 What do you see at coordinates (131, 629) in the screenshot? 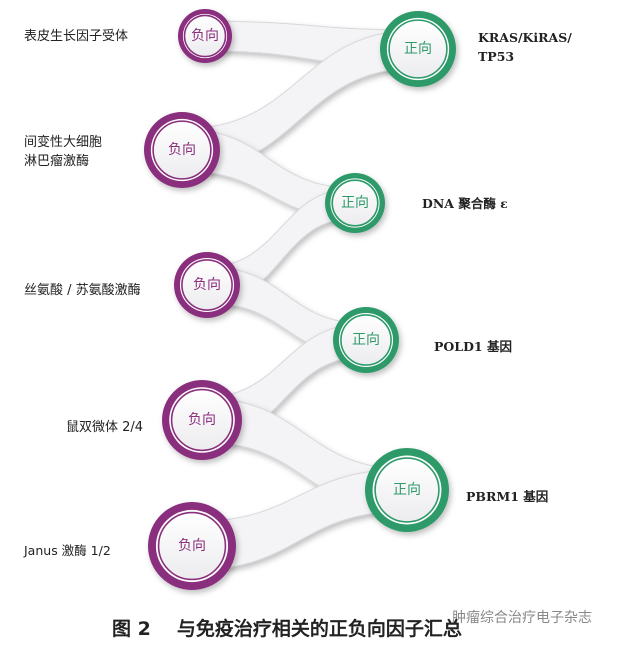
I see `figure-number: 图 2` at bounding box center [131, 629].